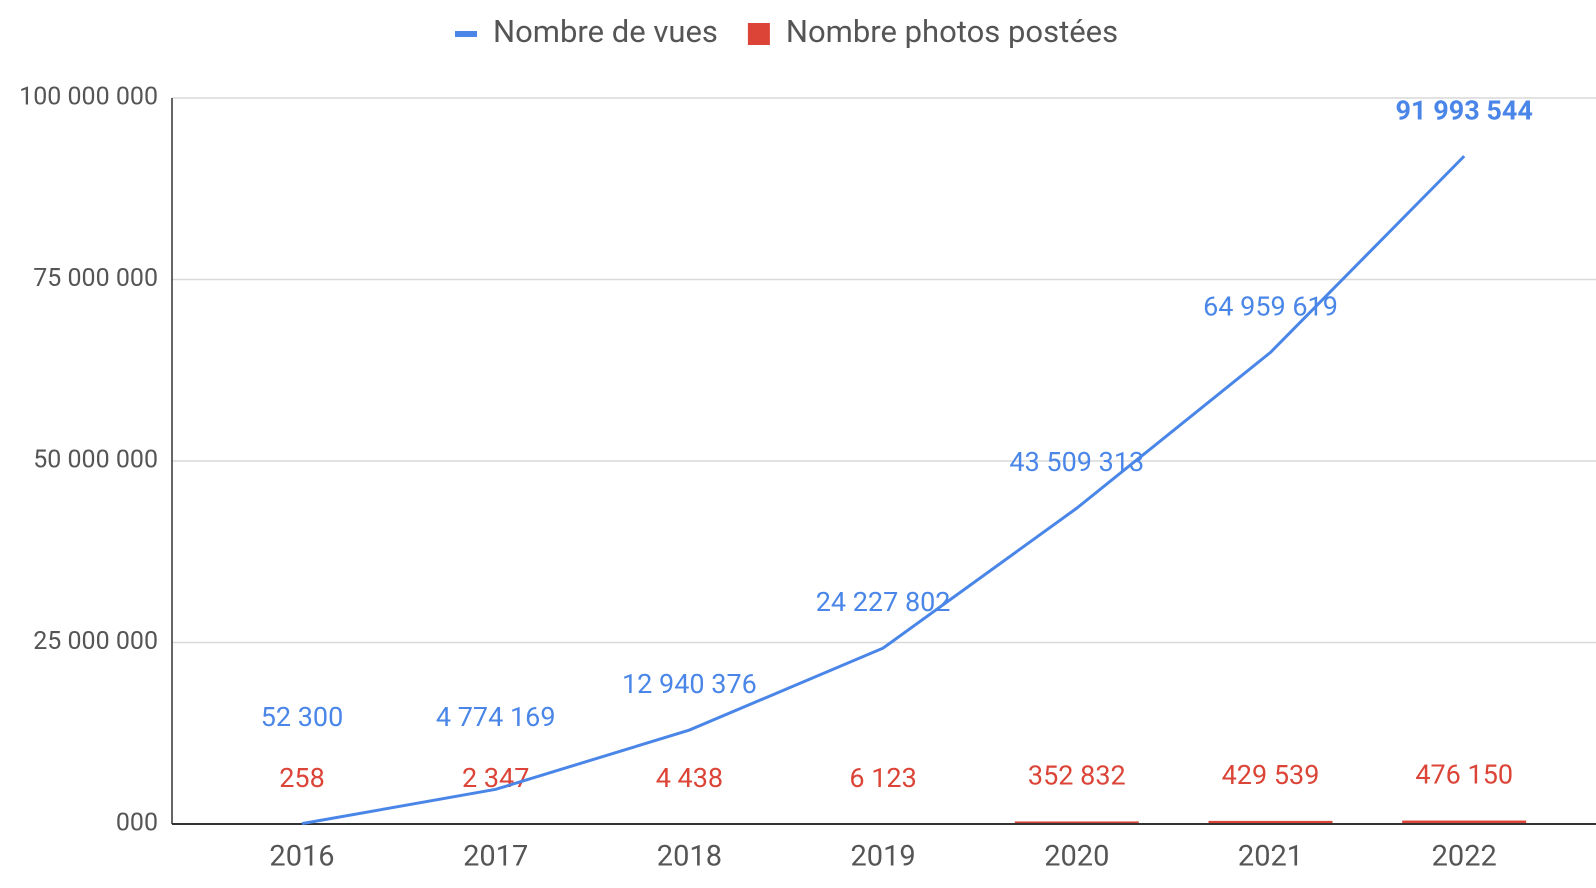  Describe the element at coordinates (605, 31) in the screenshot. I see `legend-label: Nombre de vues` at that location.